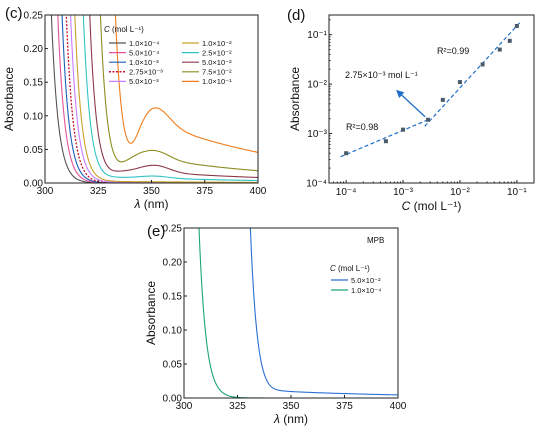 The width and height of the screenshot is (550, 434). I want to click on legend-label-2: 5.0×10⁻⁴, so click(144, 52).